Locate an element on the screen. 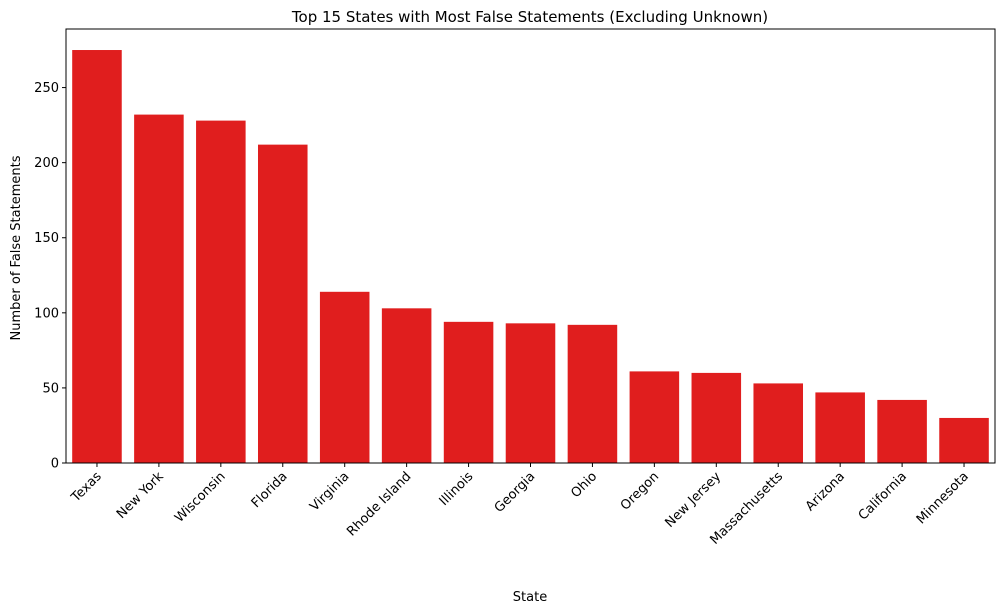 This screenshot has width=1005, height=613. bar-wisconsin is located at coordinates (221, 292).